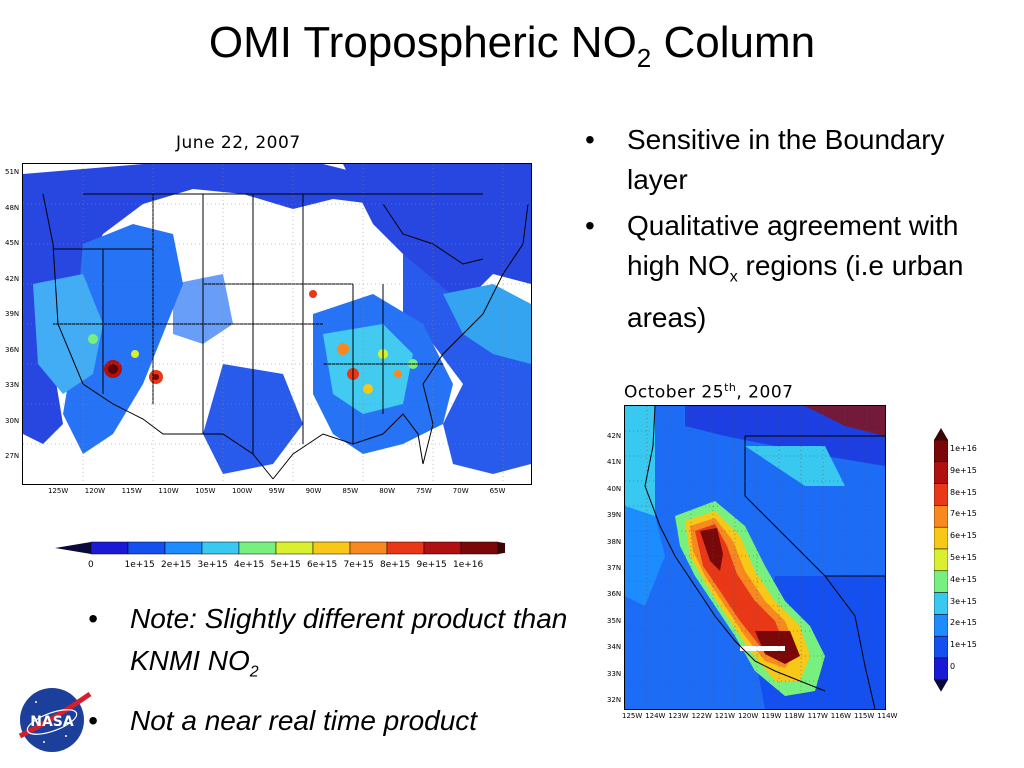 The height and width of the screenshot is (768, 1024). Describe the element at coordinates (794, 716) in the screenshot. I see `ca-lon-label: 118W` at that location.